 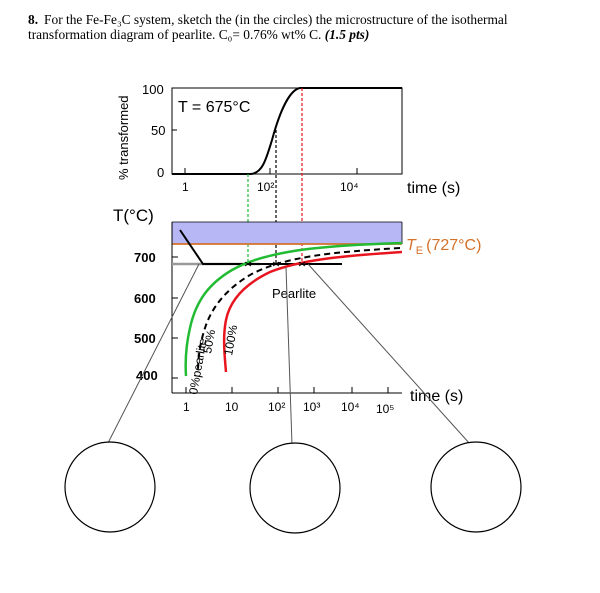 What do you see at coordinates (436, 396) in the screenshot?
I see `ttt-xlabel: time (s)` at bounding box center [436, 396].